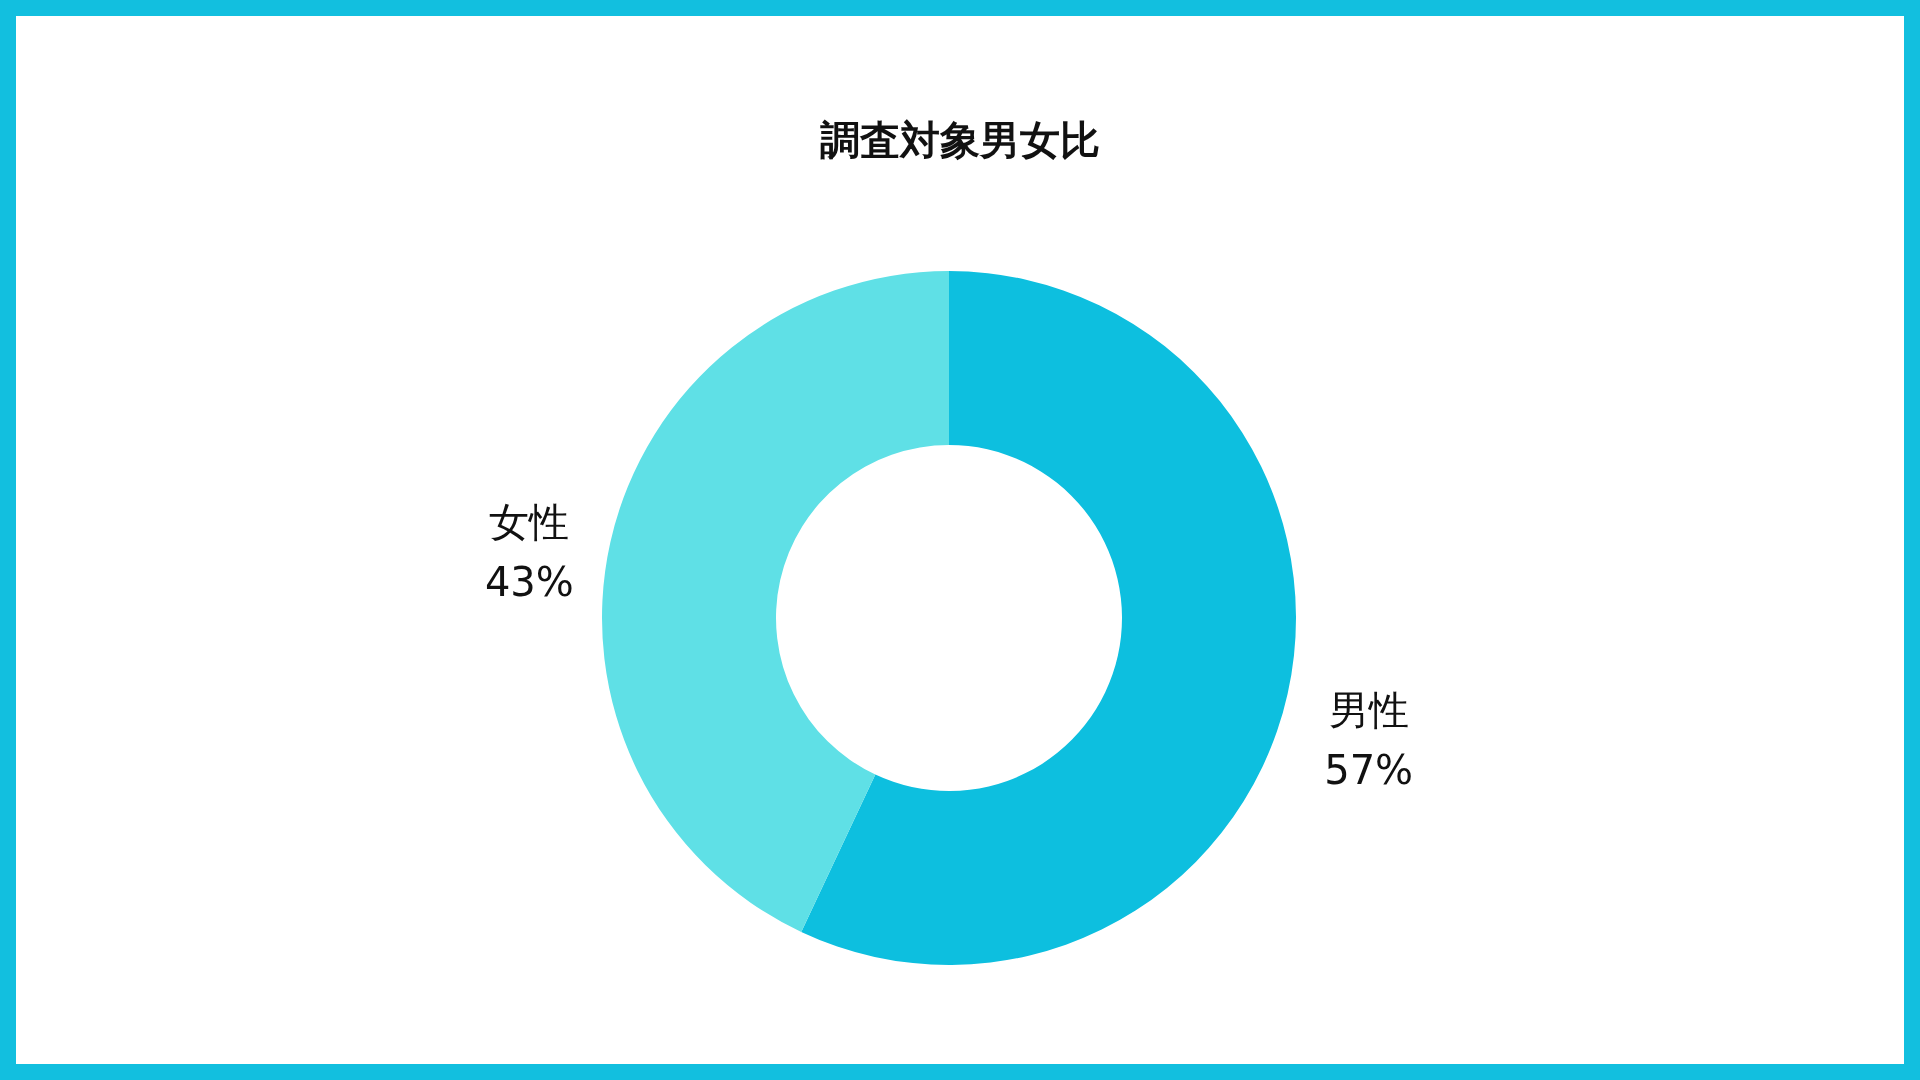  I want to click on slice-label: 男性, so click(1368, 709).